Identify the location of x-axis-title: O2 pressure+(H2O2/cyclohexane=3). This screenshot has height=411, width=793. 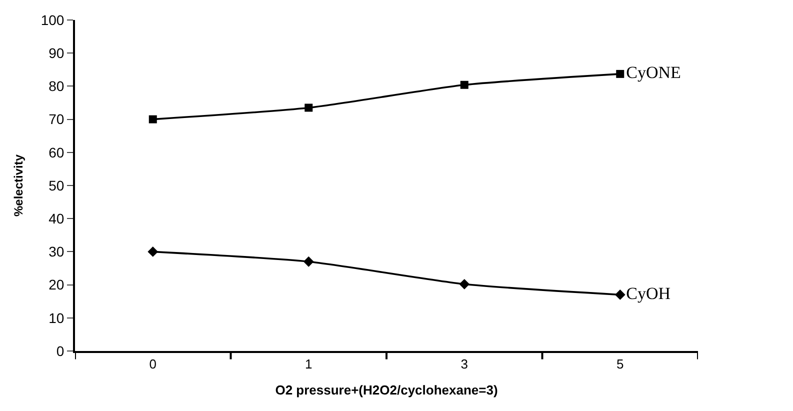
(386, 390).